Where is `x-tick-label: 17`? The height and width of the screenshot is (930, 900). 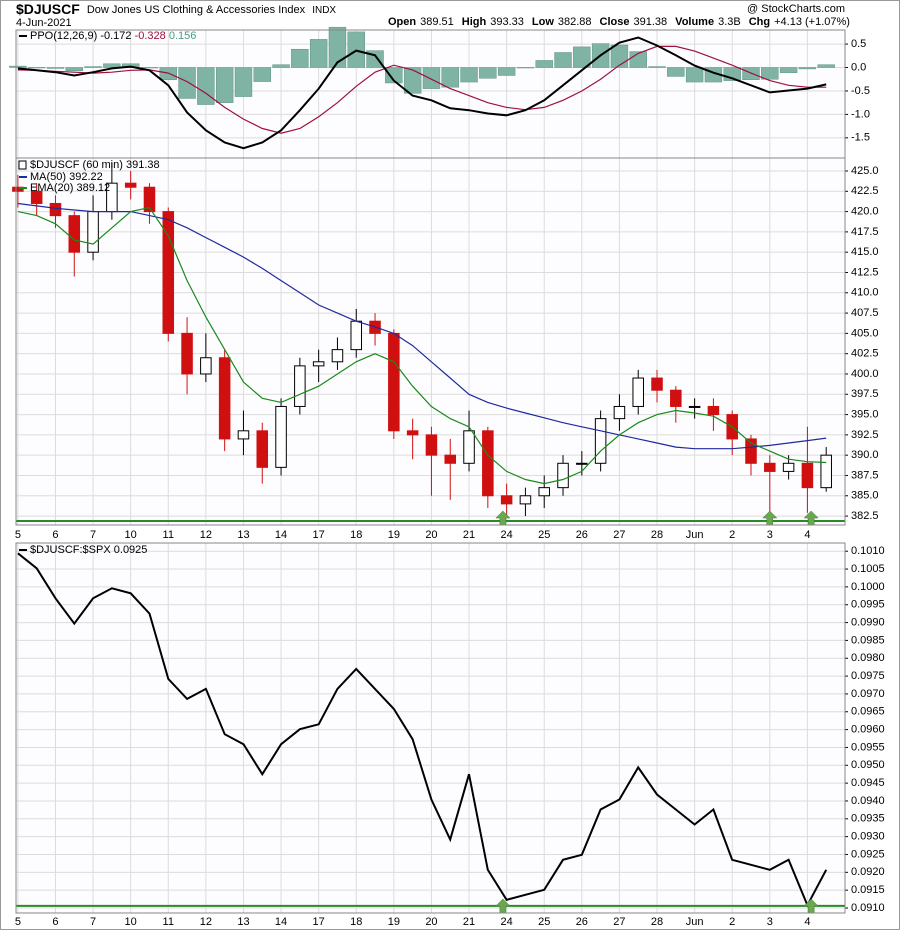 x-tick-label: 17 is located at coordinates (319, 922).